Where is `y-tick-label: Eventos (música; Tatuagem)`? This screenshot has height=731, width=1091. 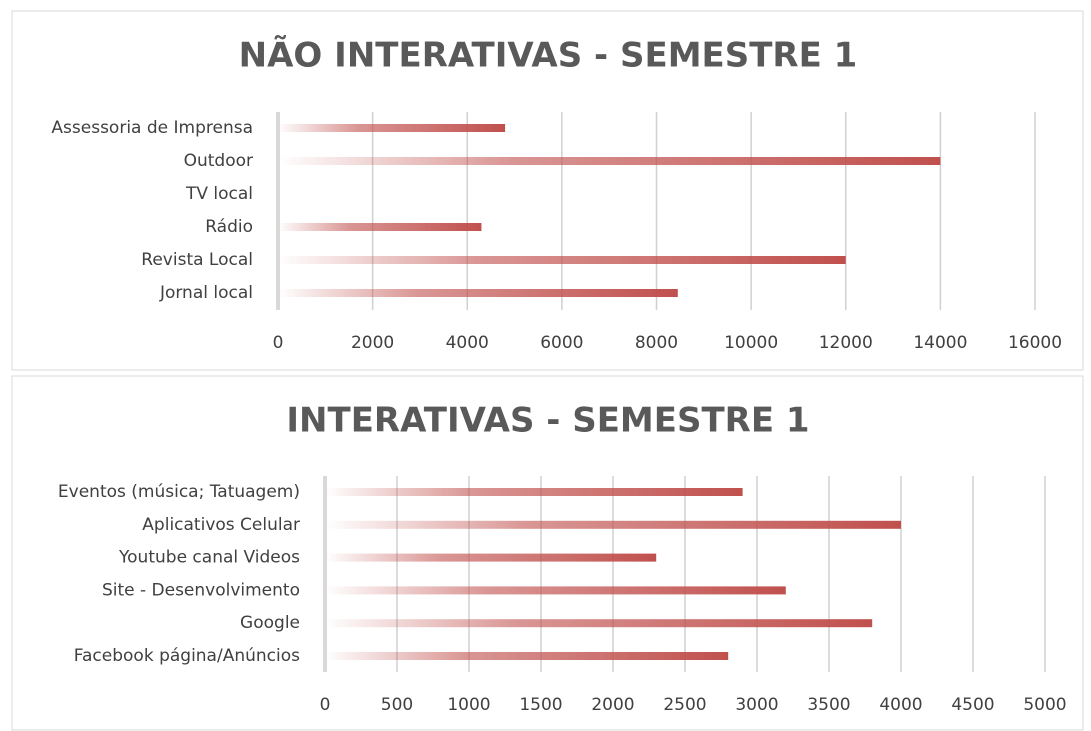 y-tick-label: Eventos (música; Tatuagem) is located at coordinates (179, 492).